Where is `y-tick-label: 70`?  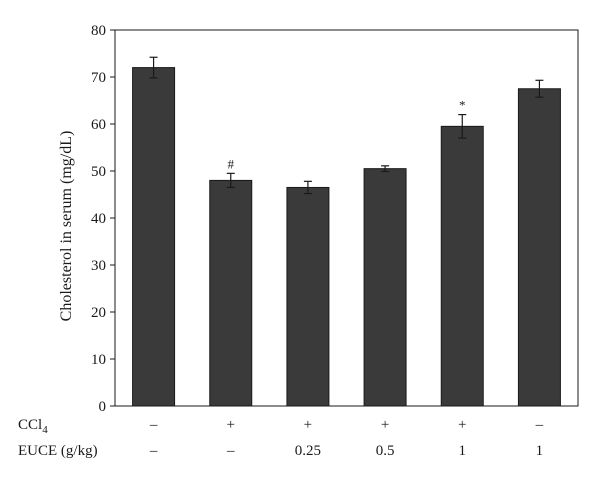
y-tick-label: 70 is located at coordinates (98, 78).